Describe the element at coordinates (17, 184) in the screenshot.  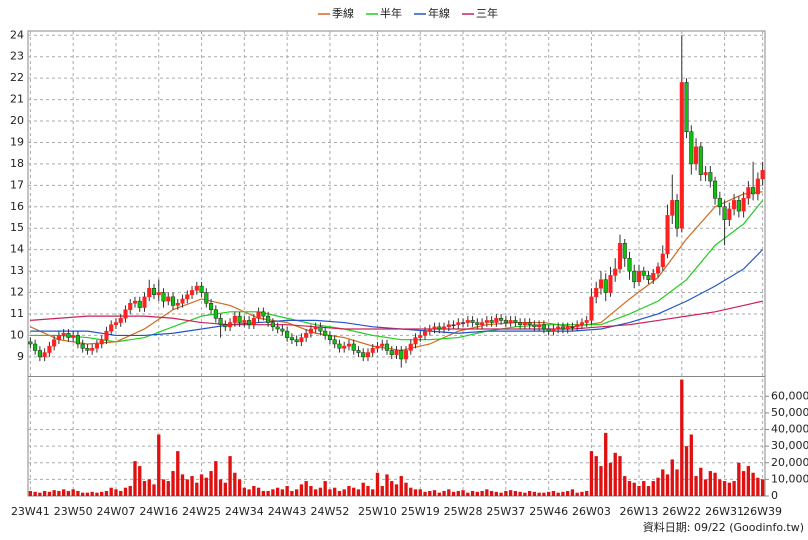
I see `y-tick-label: 17` at that location.